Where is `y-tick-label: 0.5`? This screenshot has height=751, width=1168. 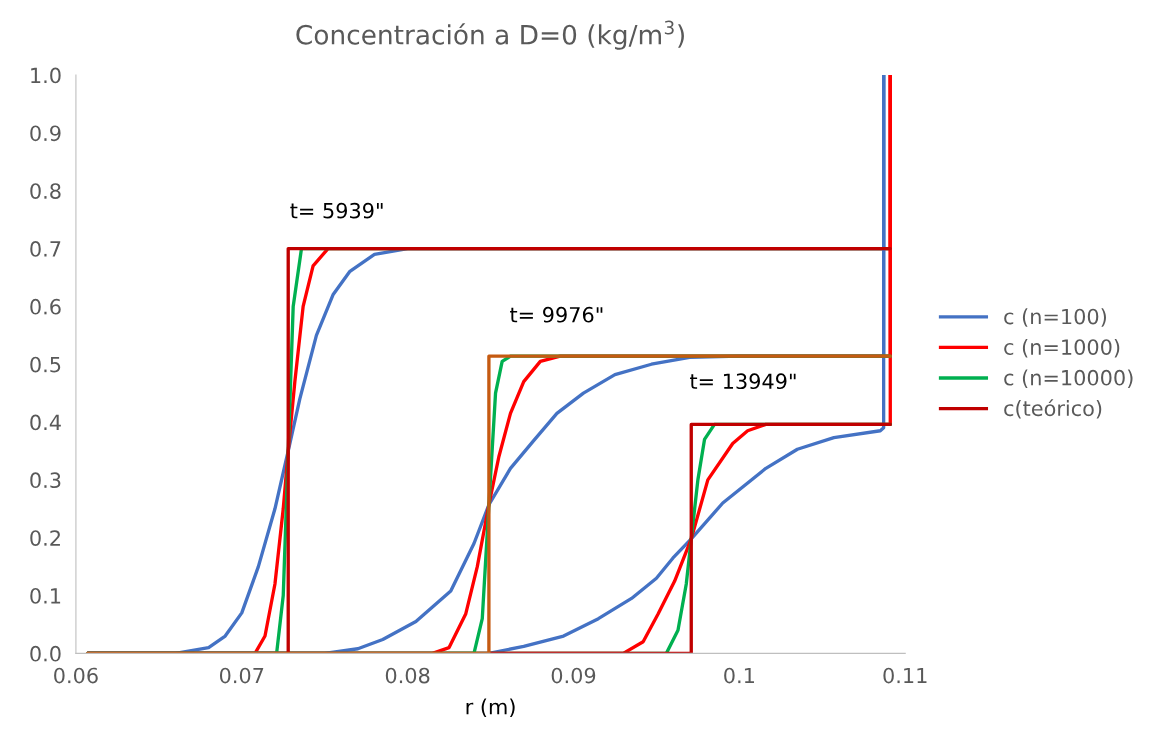
y-tick-label: 0.5 is located at coordinates (45, 364).